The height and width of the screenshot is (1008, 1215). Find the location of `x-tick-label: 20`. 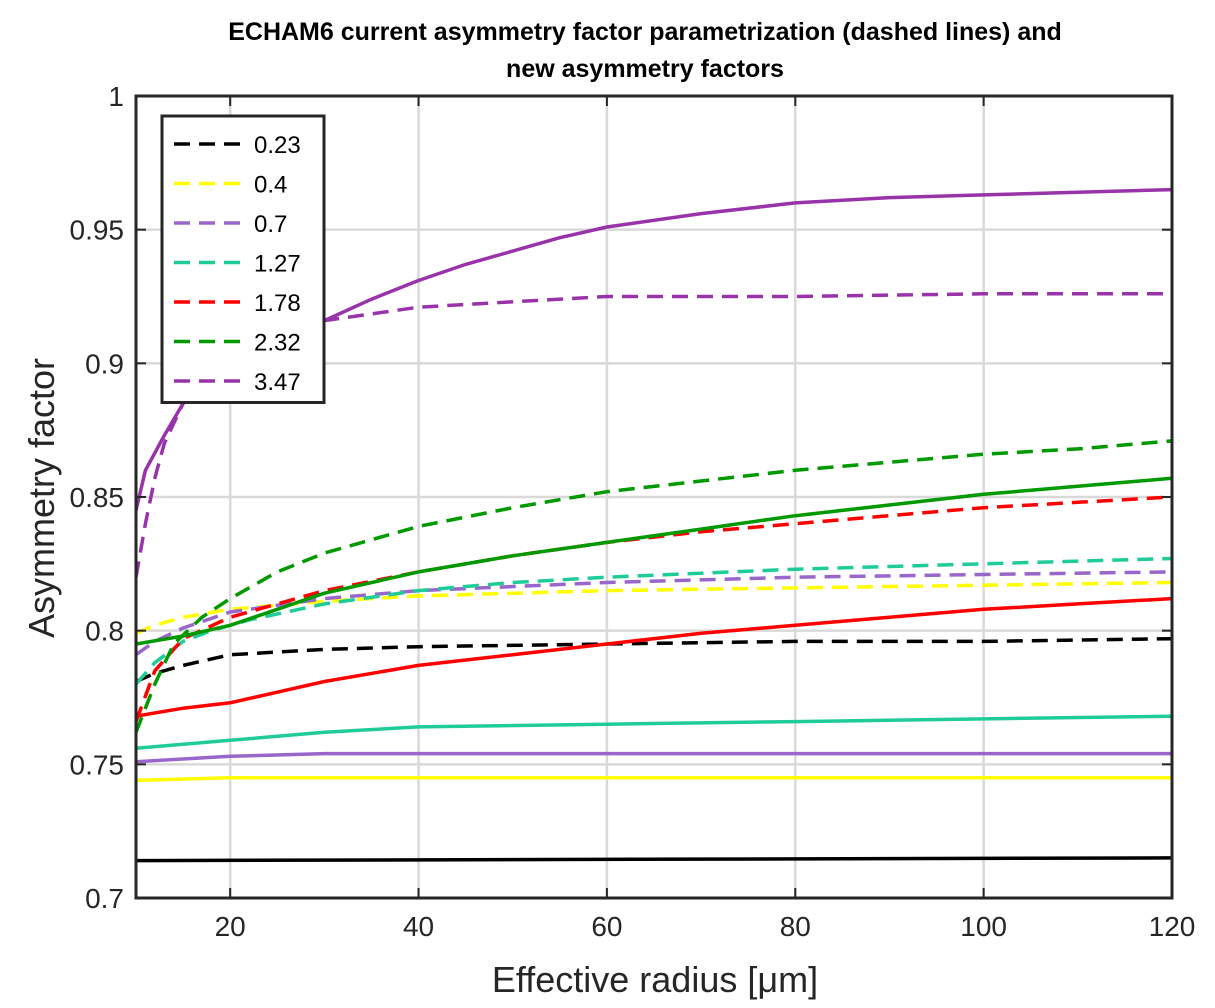

x-tick-label: 20 is located at coordinates (230, 926).